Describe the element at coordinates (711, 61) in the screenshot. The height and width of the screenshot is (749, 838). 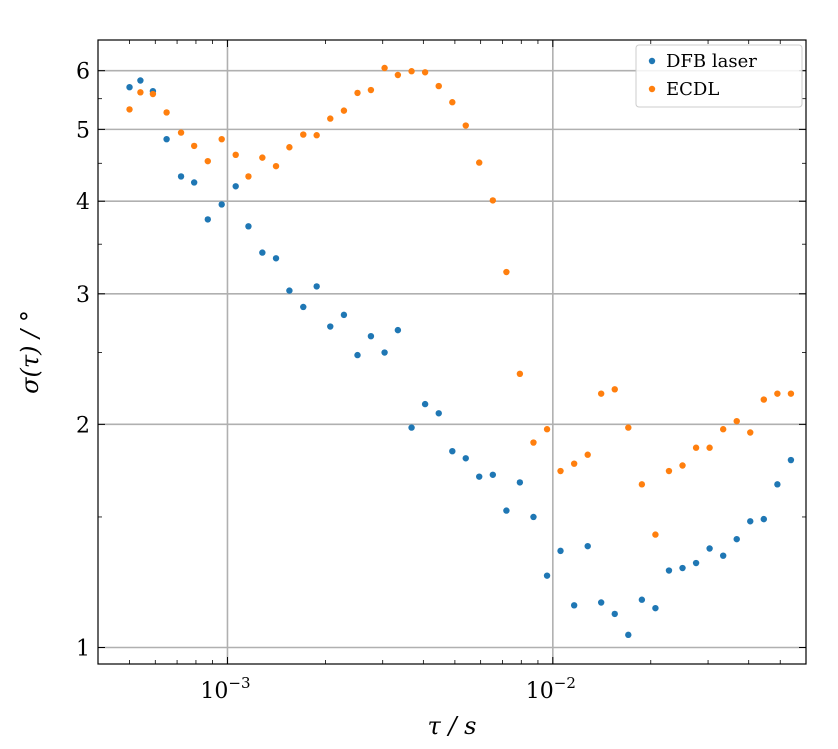
I see `legend-label-dfb: DFB laser` at that location.